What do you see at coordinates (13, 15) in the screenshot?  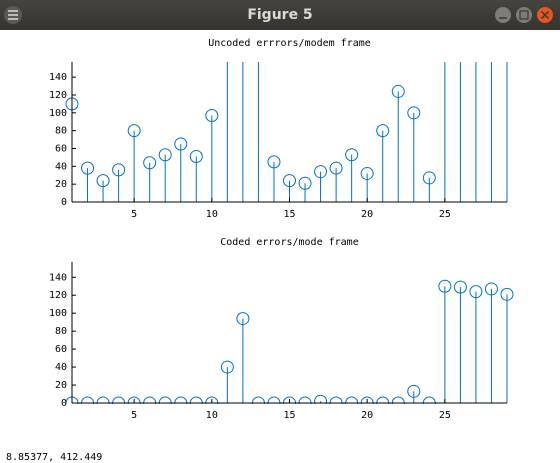 I see `menu-button` at bounding box center [13, 15].